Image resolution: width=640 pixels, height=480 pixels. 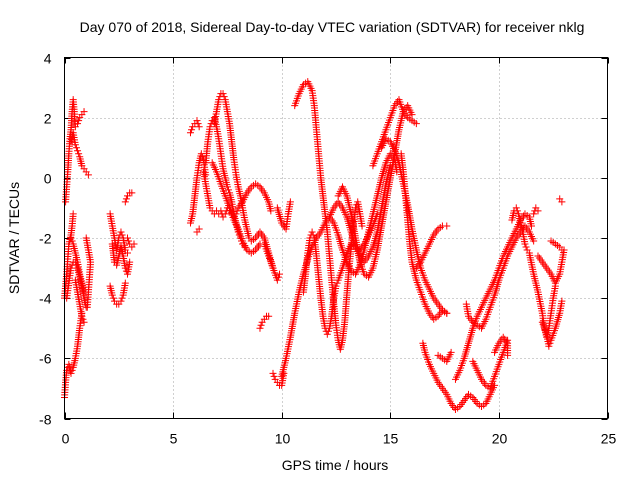 What do you see at coordinates (391, 439) in the screenshot?
I see `x-tick-label: 15` at bounding box center [391, 439].